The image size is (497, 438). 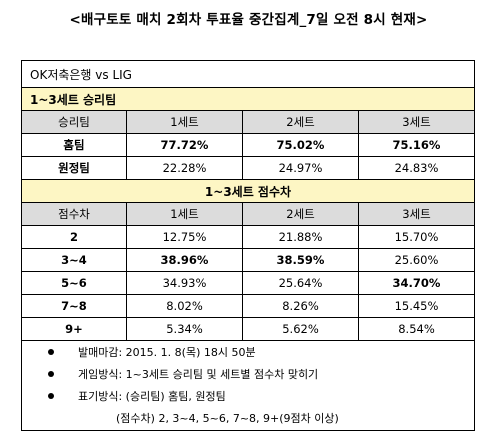 I want to click on page-title: <배구토토 매치 2회차 투표율 중간집계_7일 오전 8시 현재>, so click(x=248, y=20).